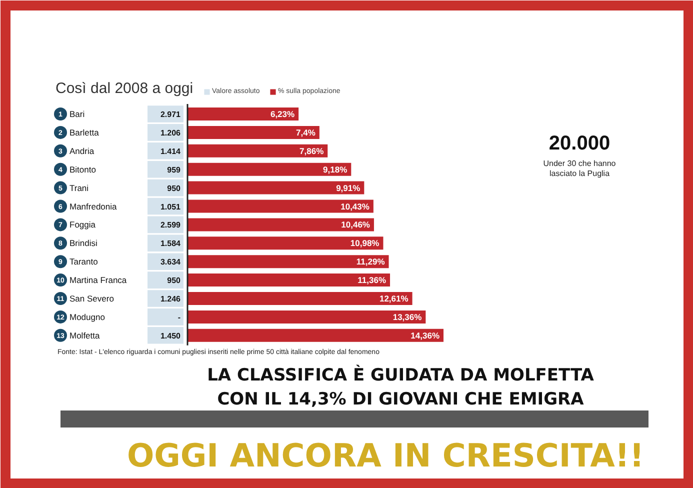 The width and height of the screenshot is (693, 488). What do you see at coordinates (365, 243) in the screenshot?
I see `data-label: 10,98%` at bounding box center [365, 243].